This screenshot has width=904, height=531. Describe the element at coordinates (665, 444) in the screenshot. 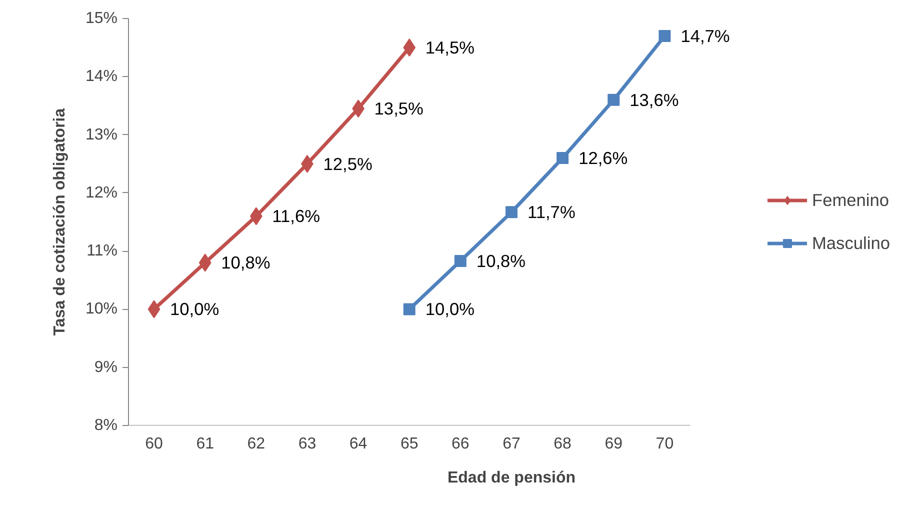

I see `x-tick-label: 70` at that location.